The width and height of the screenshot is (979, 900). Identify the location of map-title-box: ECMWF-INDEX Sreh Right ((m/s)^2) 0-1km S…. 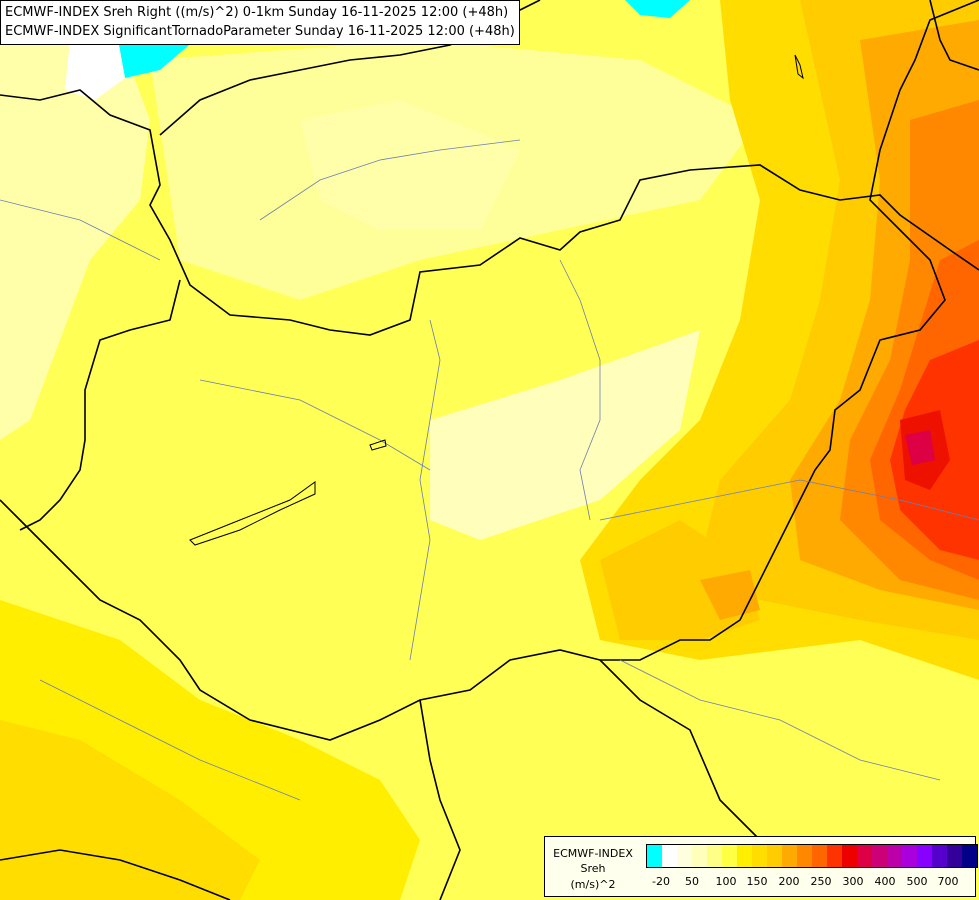
(260, 22).